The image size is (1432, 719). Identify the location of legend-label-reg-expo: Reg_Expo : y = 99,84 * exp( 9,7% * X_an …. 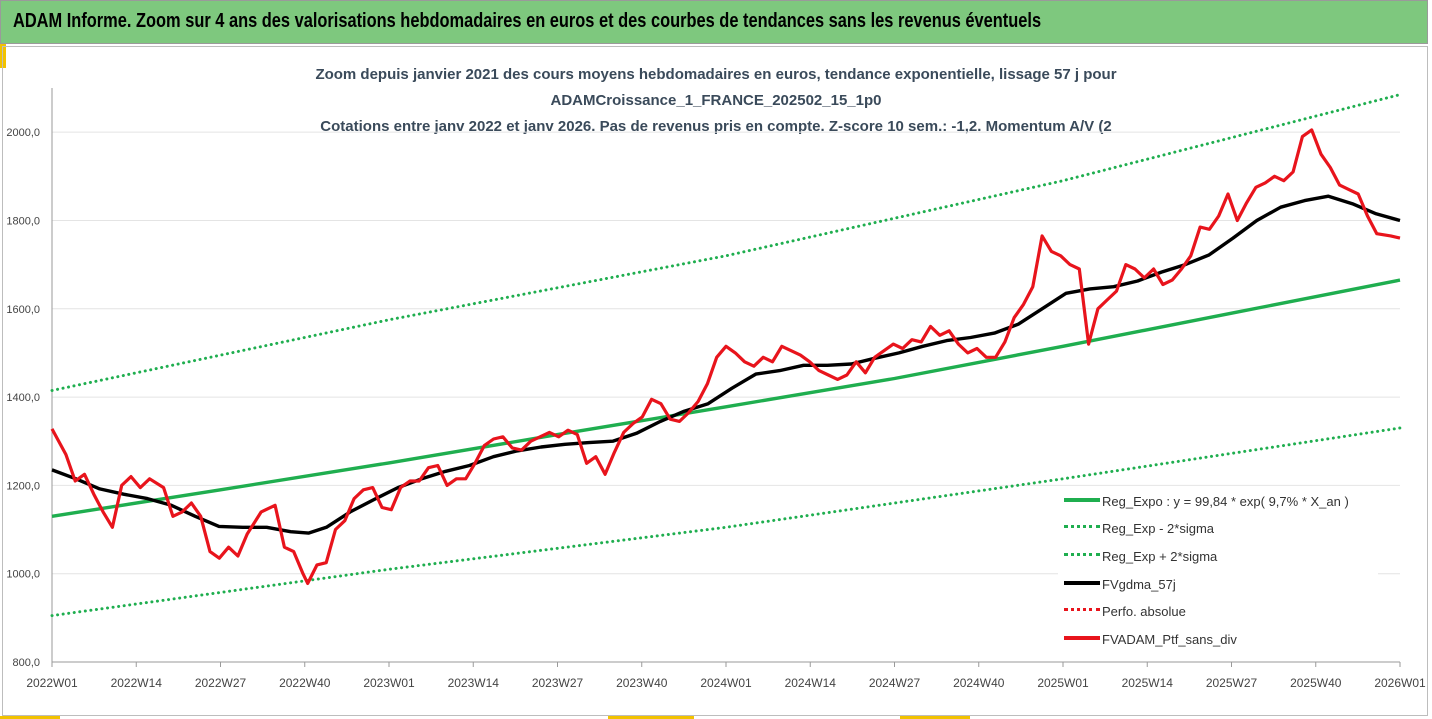
(1225, 501).